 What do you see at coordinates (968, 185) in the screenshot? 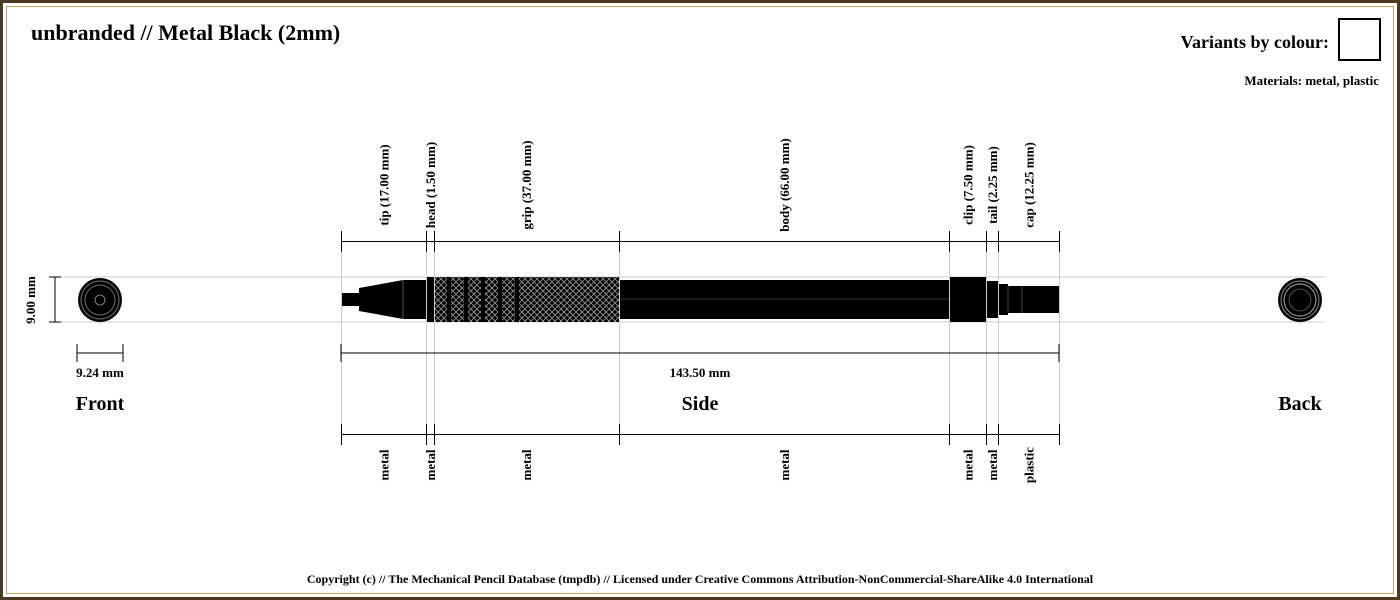
I see `segment-length-label: clip (7.50 mm)` at bounding box center [968, 185].